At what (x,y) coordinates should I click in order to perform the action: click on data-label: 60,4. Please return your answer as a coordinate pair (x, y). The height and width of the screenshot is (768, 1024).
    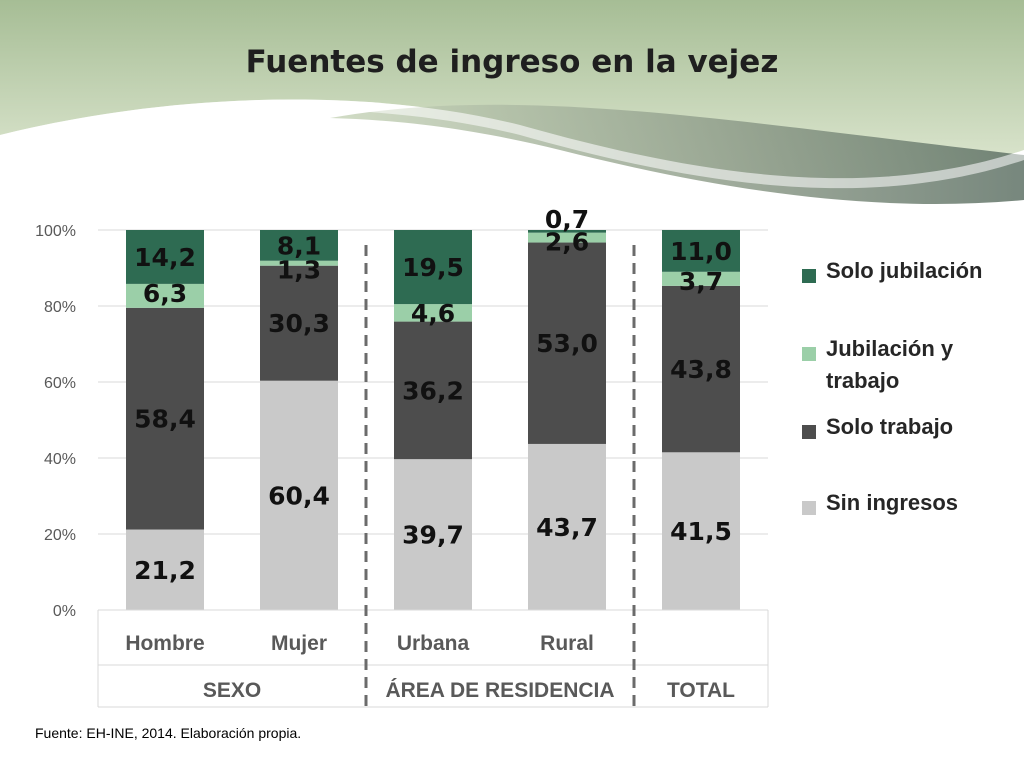
    Looking at the image, I should click on (299, 495).